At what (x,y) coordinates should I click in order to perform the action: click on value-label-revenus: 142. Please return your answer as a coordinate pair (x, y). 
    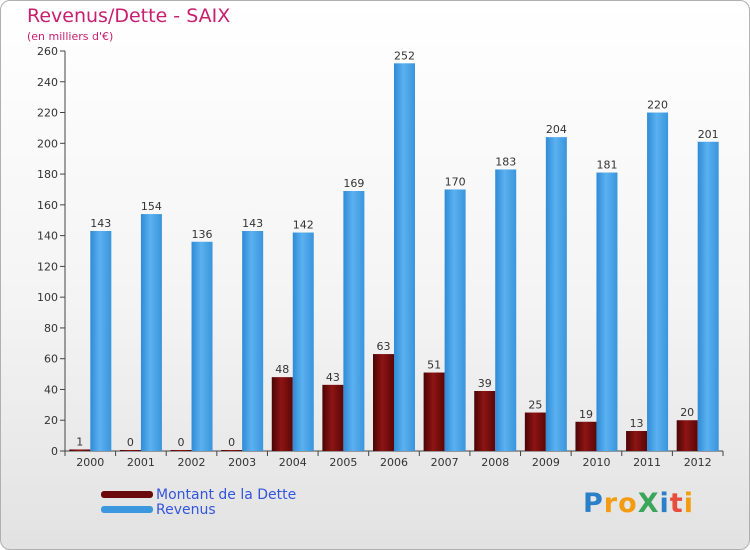
    Looking at the image, I should click on (303, 225).